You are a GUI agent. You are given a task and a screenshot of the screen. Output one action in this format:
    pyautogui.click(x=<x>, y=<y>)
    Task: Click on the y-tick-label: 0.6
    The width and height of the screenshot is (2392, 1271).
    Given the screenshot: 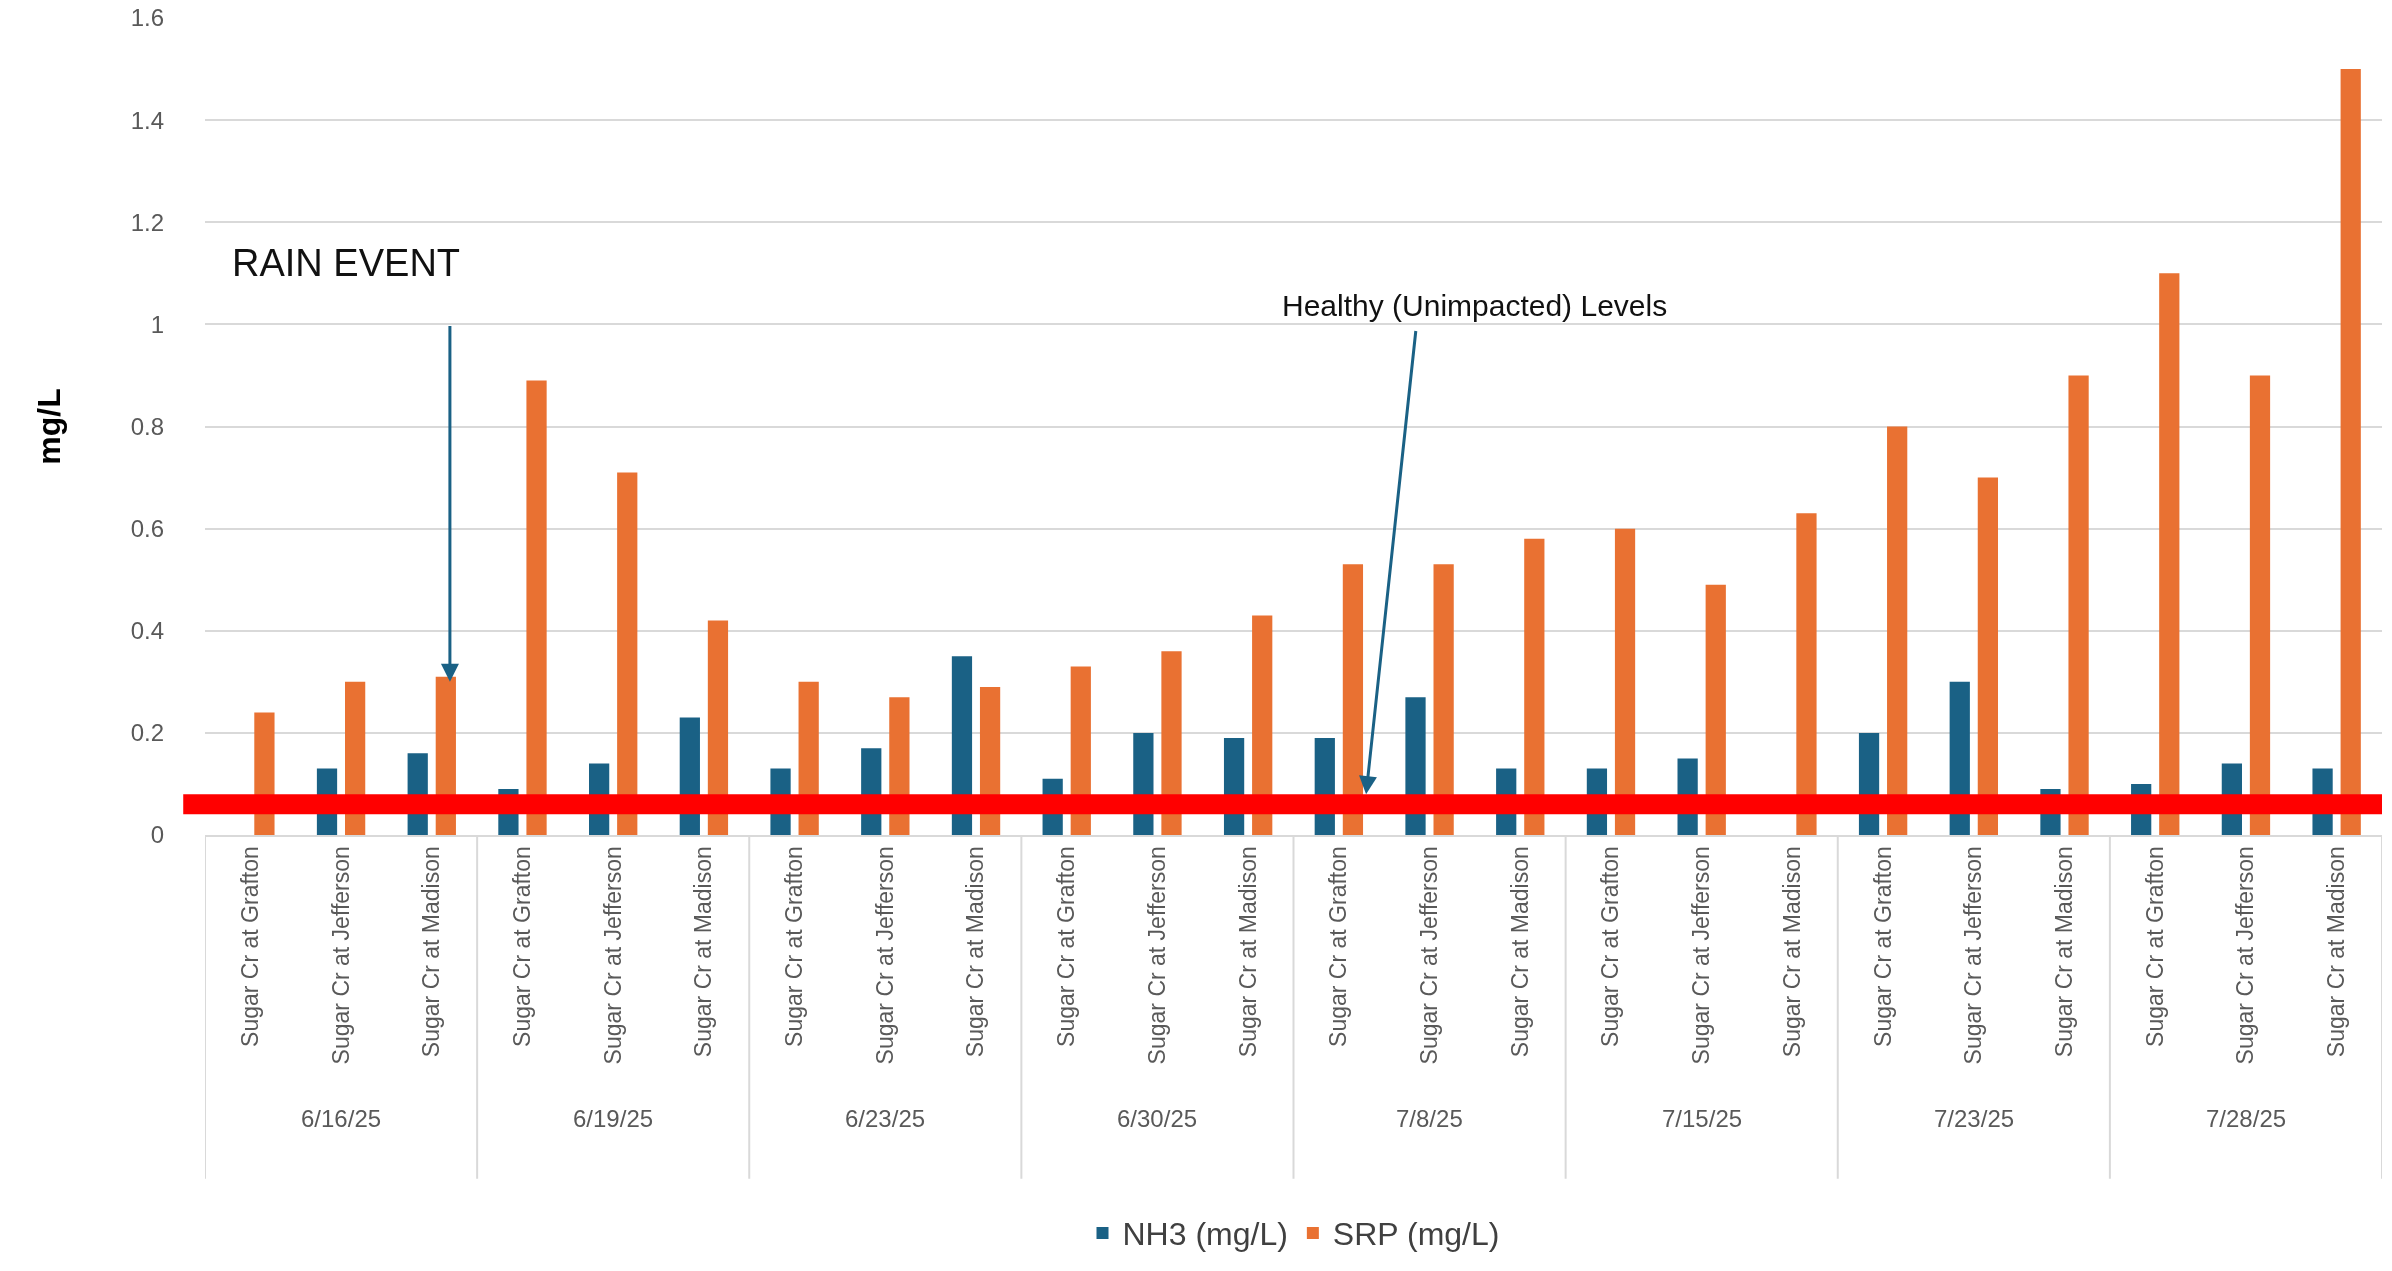 What is the action you would take?
    pyautogui.click(x=147, y=529)
    